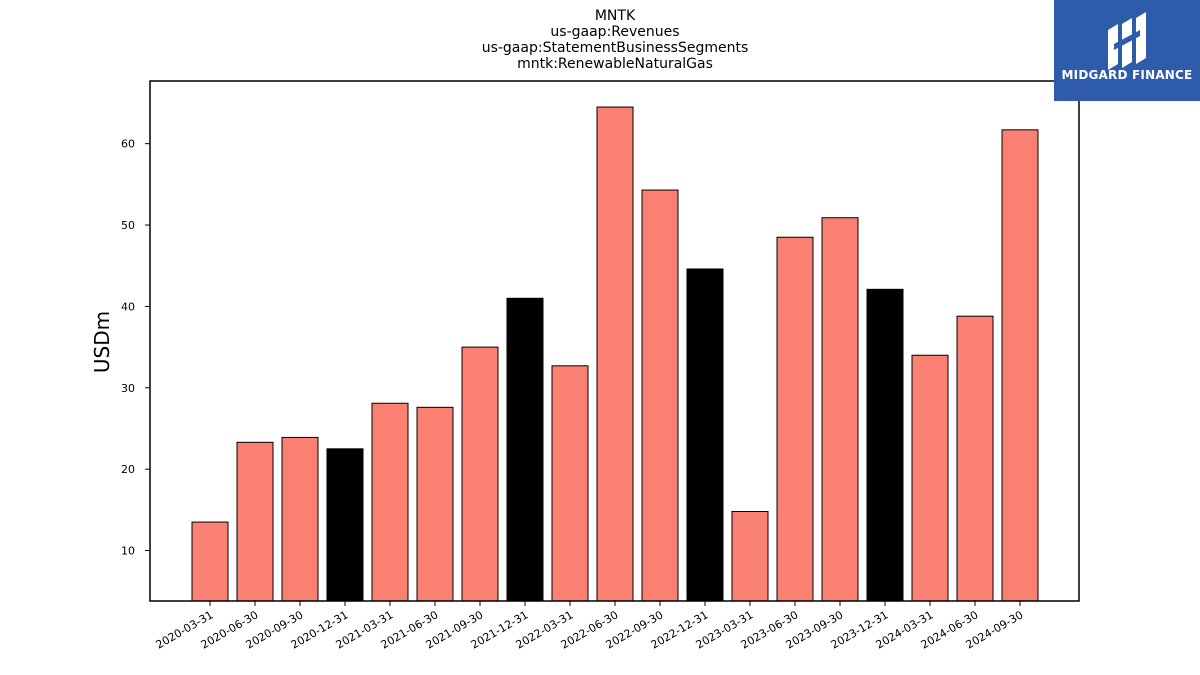  I want to click on y-tick-label: 10, so click(128, 551).